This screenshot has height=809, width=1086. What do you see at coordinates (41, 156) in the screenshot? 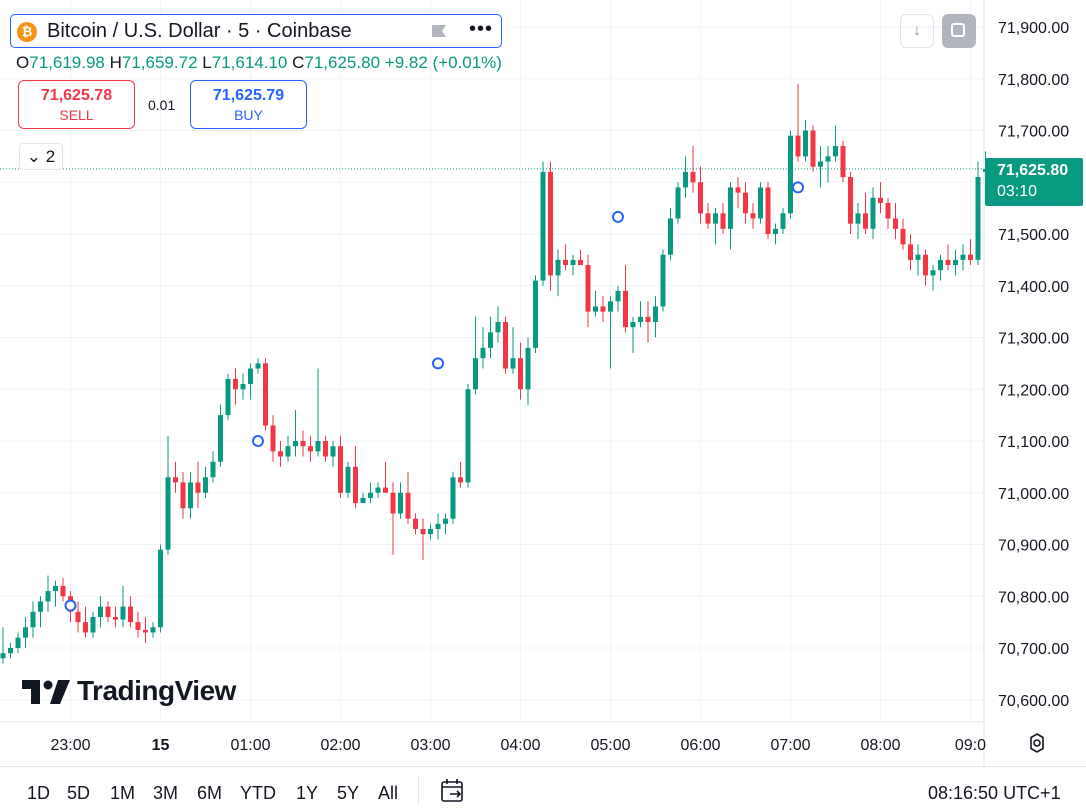
I see `indicators-collapse-button: ⌄ 2` at bounding box center [41, 156].